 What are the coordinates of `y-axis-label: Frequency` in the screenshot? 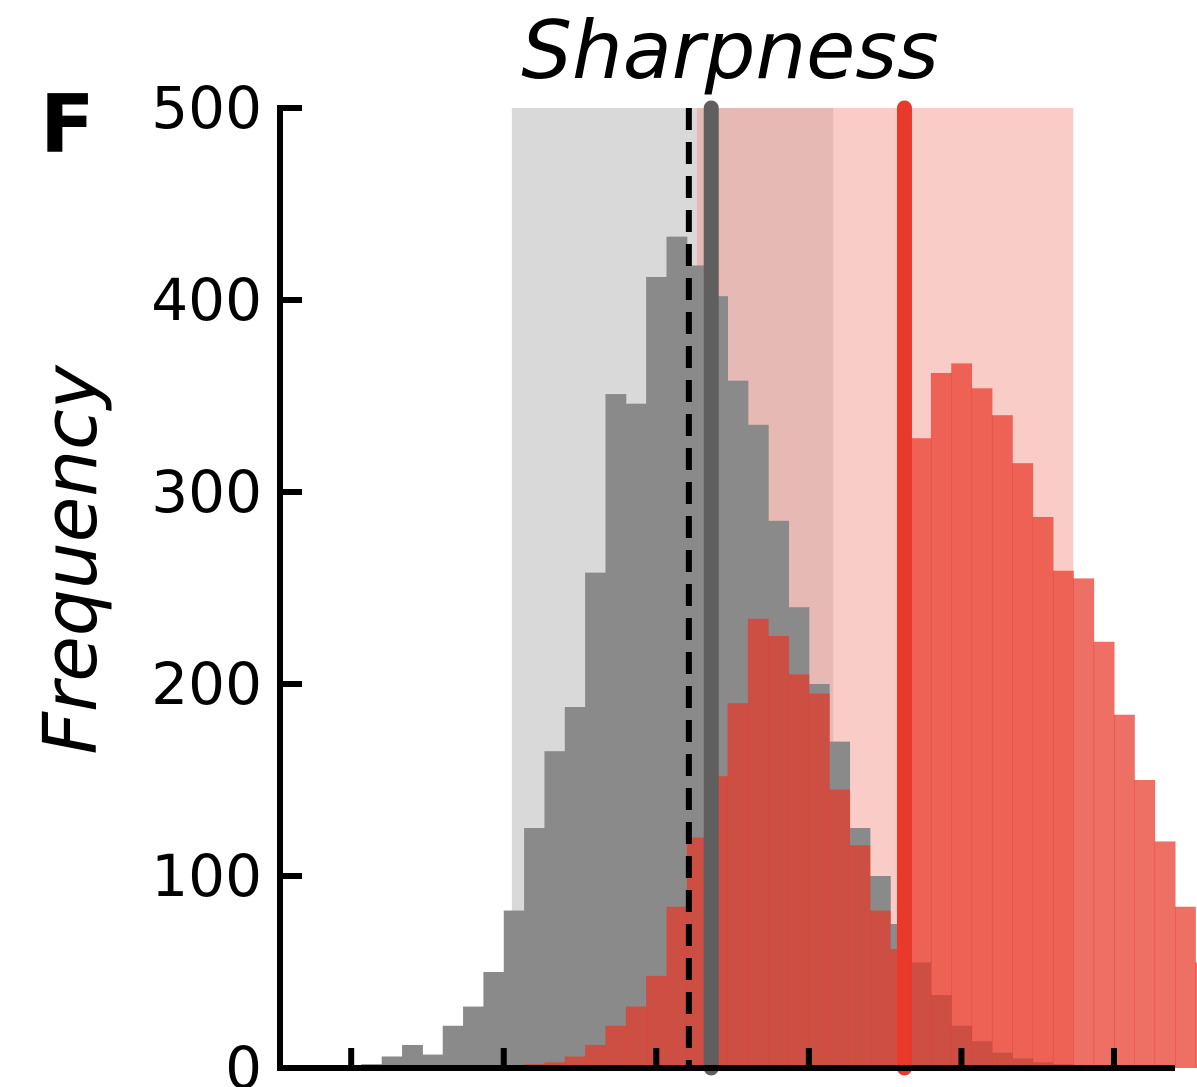 It's located at (71, 559).